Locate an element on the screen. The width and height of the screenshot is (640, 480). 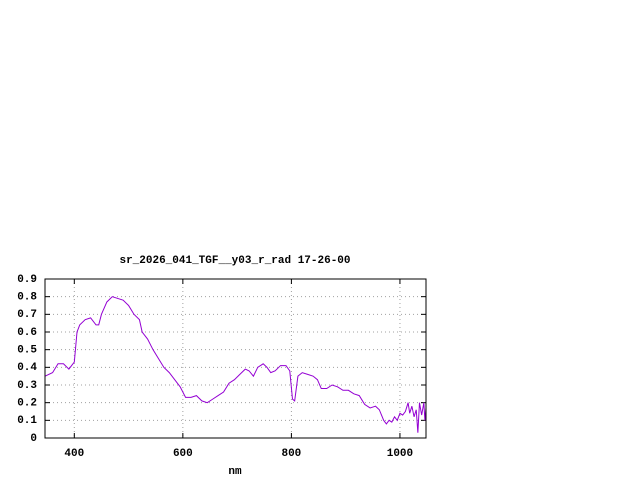
x-tick-label: 800 is located at coordinates (291, 454).